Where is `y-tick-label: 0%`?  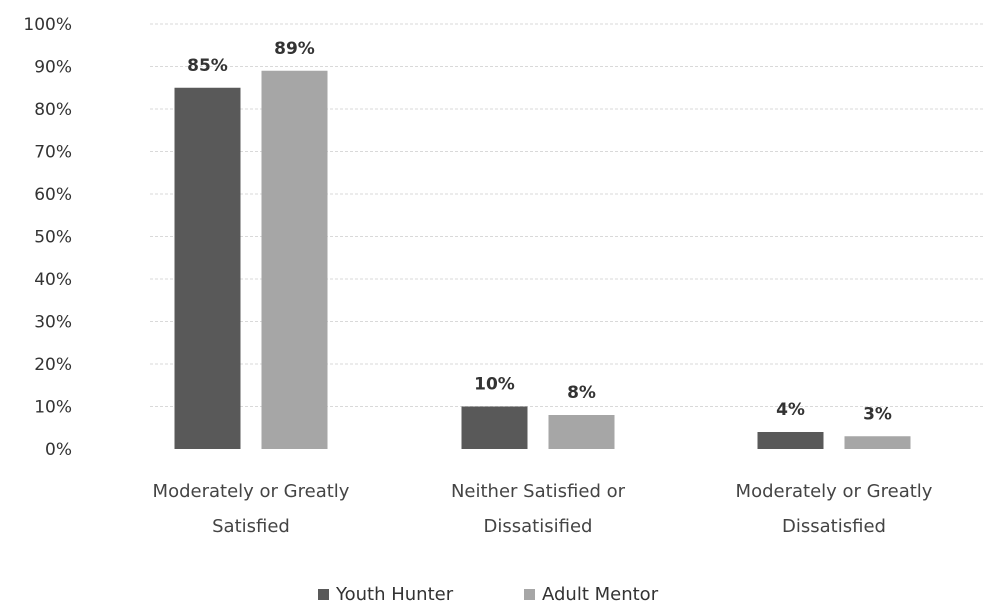
y-tick-label: 0% is located at coordinates (58, 450).